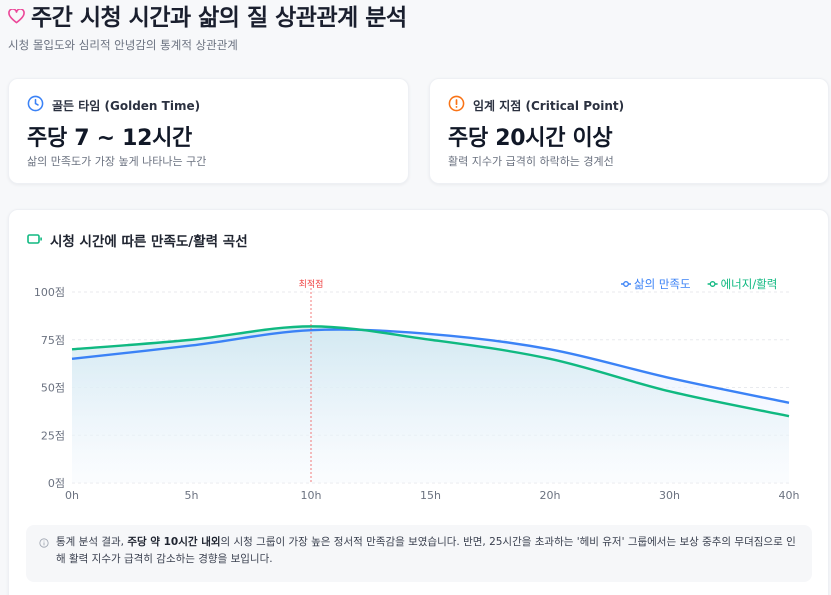 Image resolution: width=831 pixels, height=595 pixels. I want to click on y-tick-label: 50점, so click(53, 388).